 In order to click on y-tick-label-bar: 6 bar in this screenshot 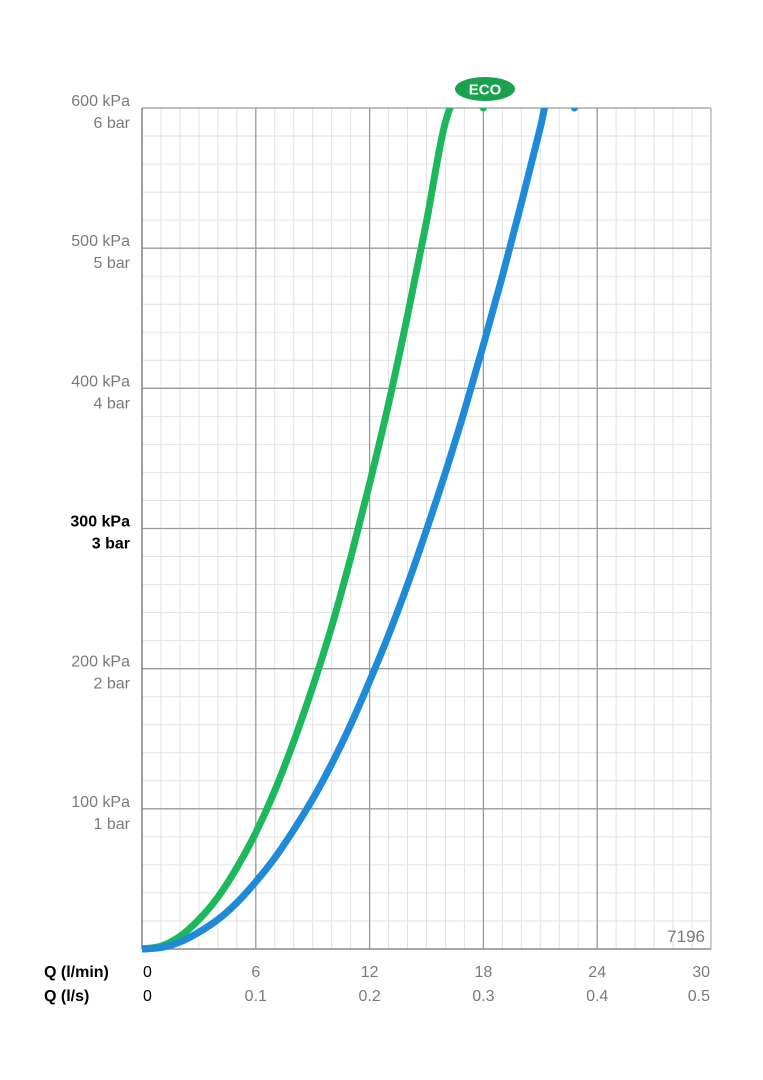, I will do `click(112, 123)`.